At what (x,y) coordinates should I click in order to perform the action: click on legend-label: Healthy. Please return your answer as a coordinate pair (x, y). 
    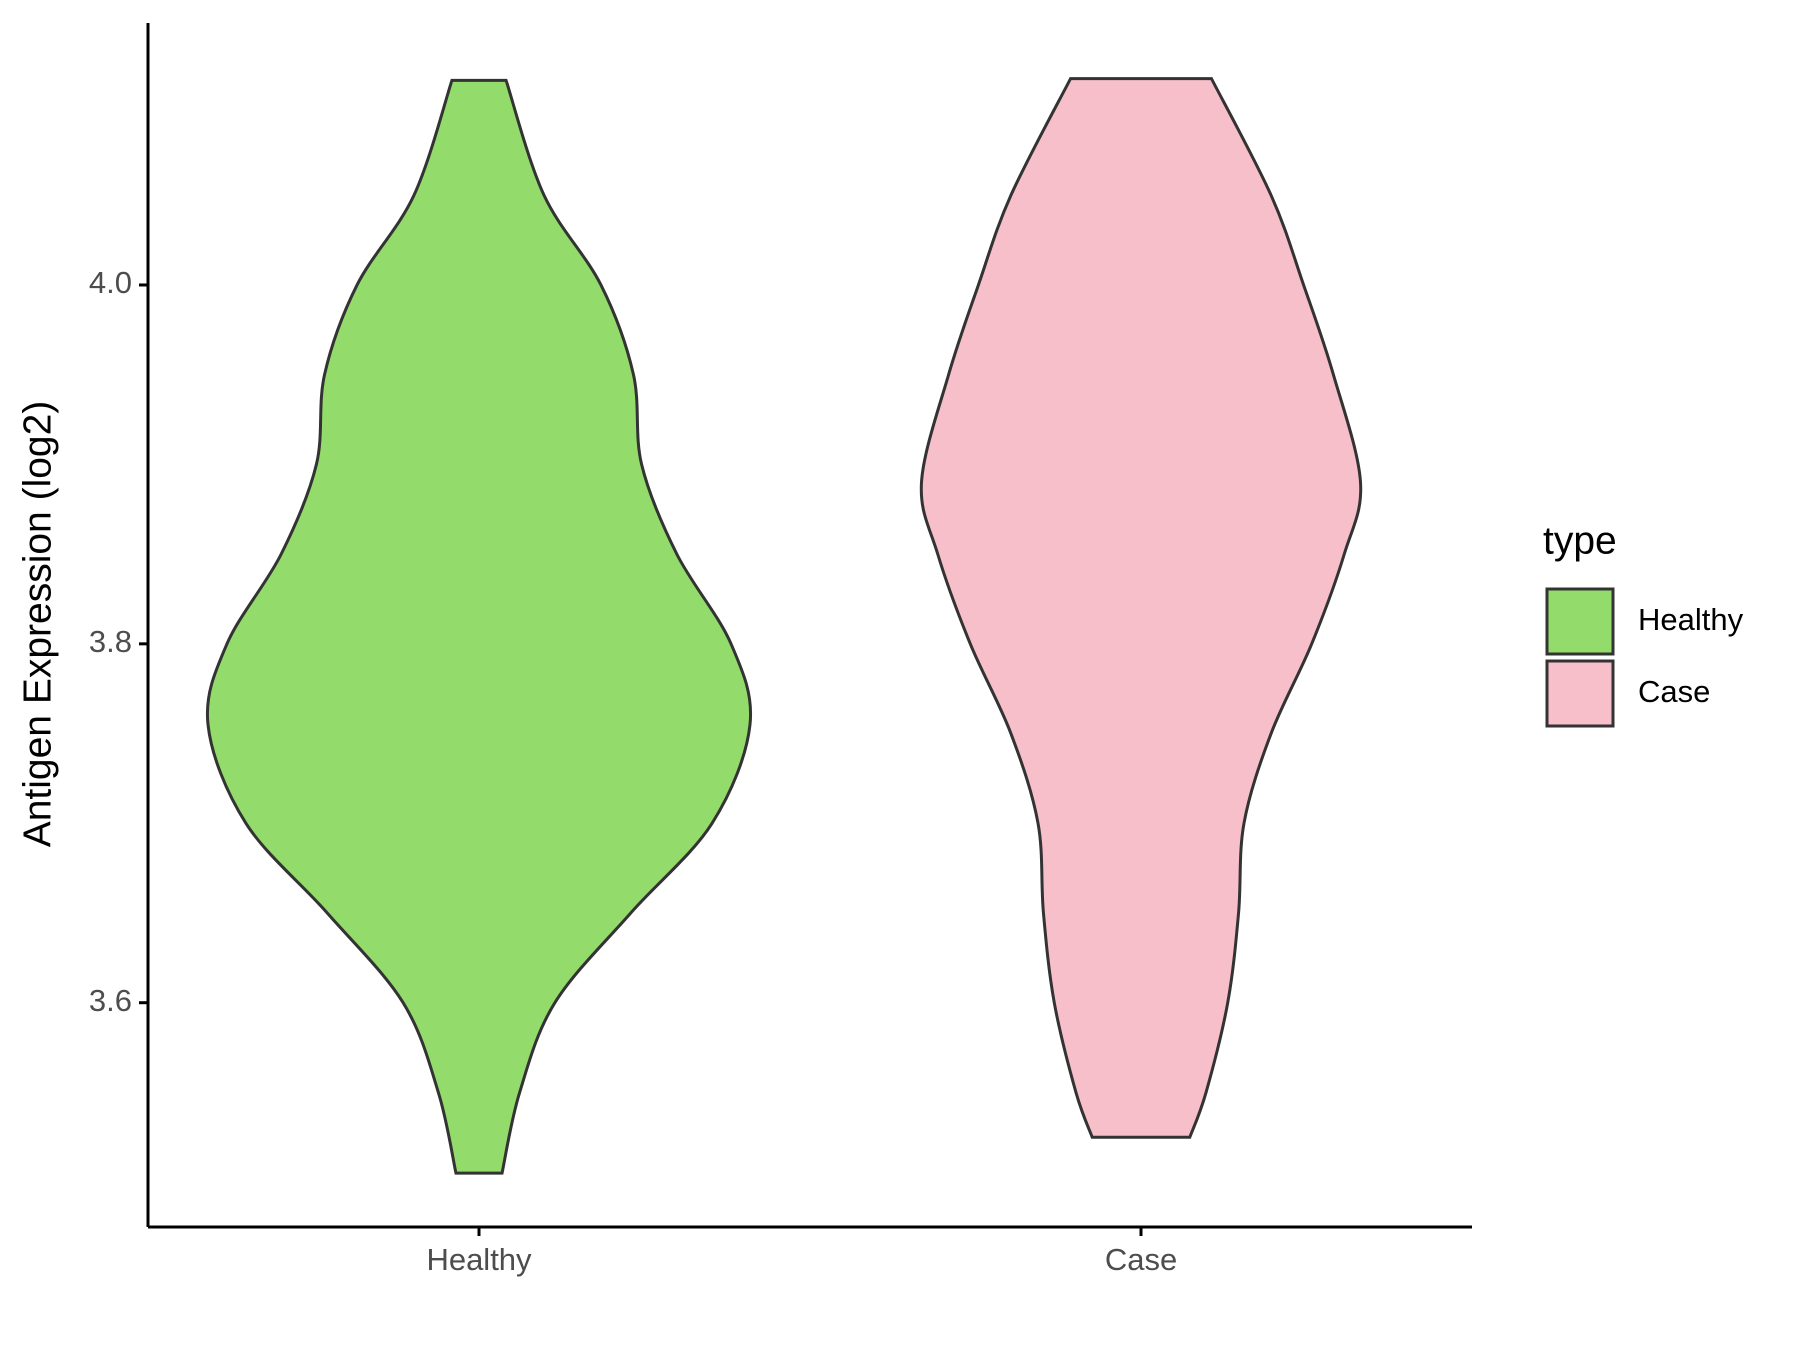
    Looking at the image, I should click on (1691, 619).